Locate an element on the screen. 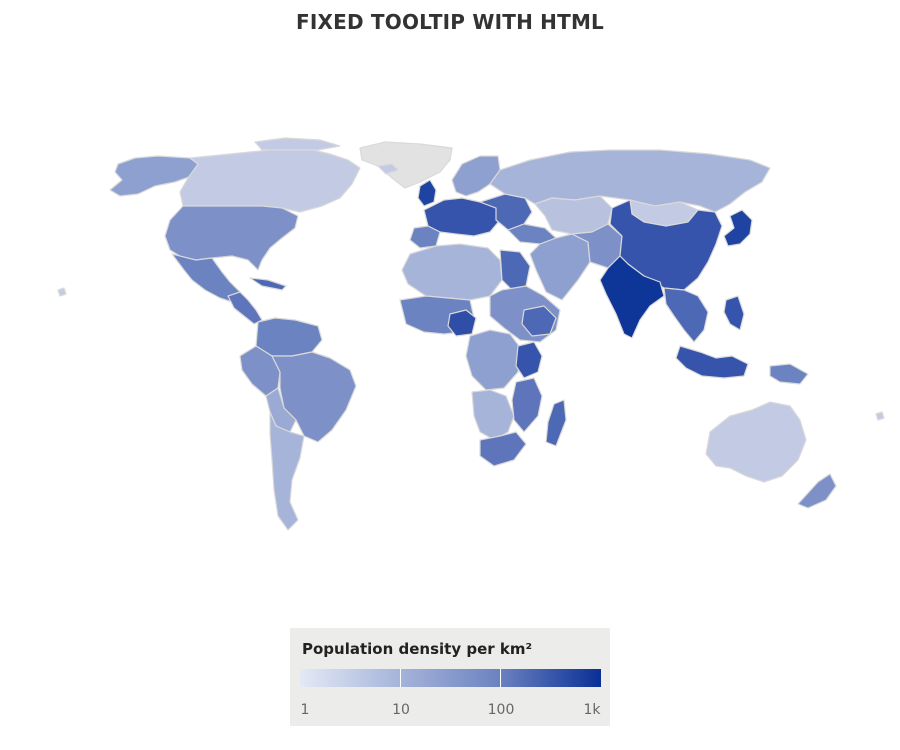 This screenshot has width=900, height=750. country-southeast-asia is located at coordinates (686, 315).